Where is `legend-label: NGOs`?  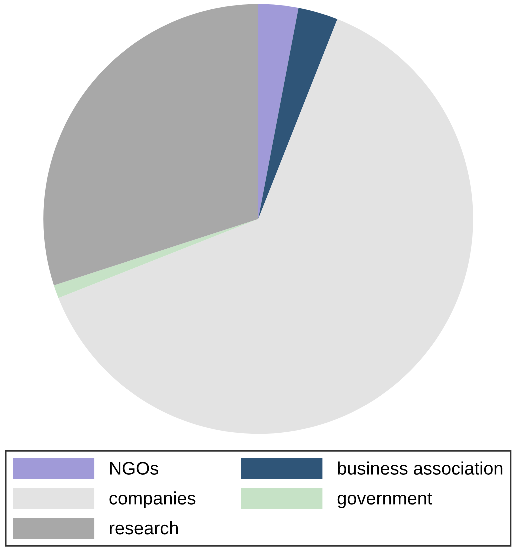 legend-label: NGOs is located at coordinates (134, 468).